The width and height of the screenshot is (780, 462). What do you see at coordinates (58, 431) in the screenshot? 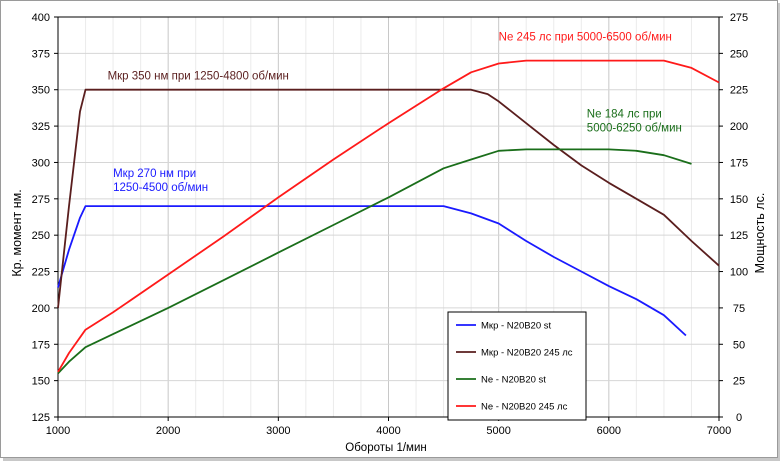
I see `x-tick-label: 1000` at bounding box center [58, 431].